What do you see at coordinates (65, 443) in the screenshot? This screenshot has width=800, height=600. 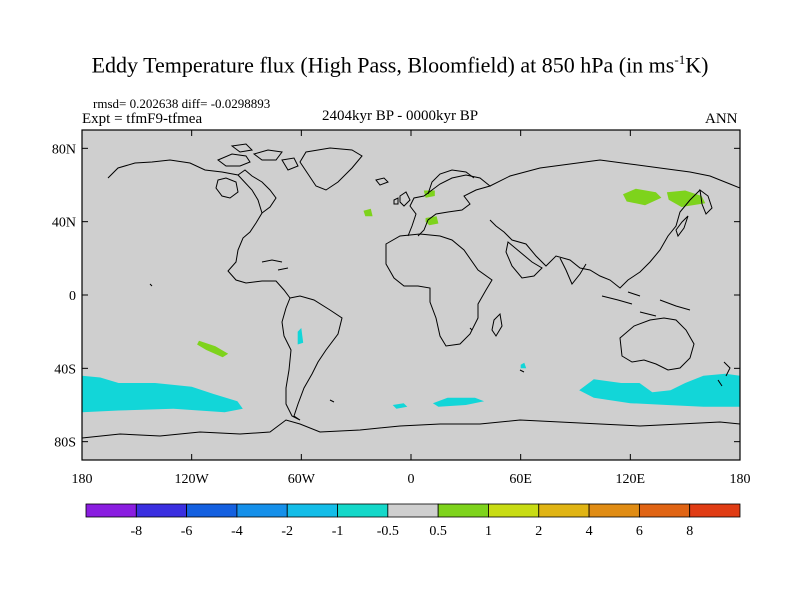 I see `y-tick-label-4: 80S` at bounding box center [65, 443].